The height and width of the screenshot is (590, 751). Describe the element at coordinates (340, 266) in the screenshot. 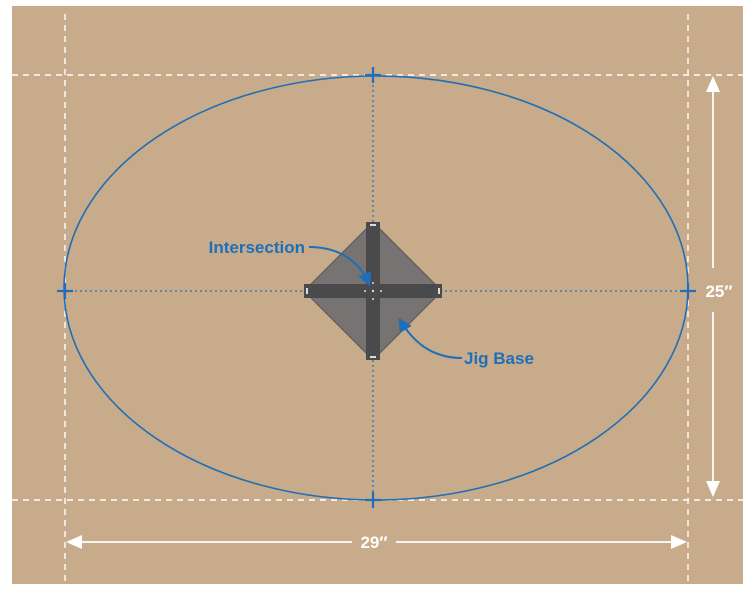

I see `intersection-arrow-icon` at that location.